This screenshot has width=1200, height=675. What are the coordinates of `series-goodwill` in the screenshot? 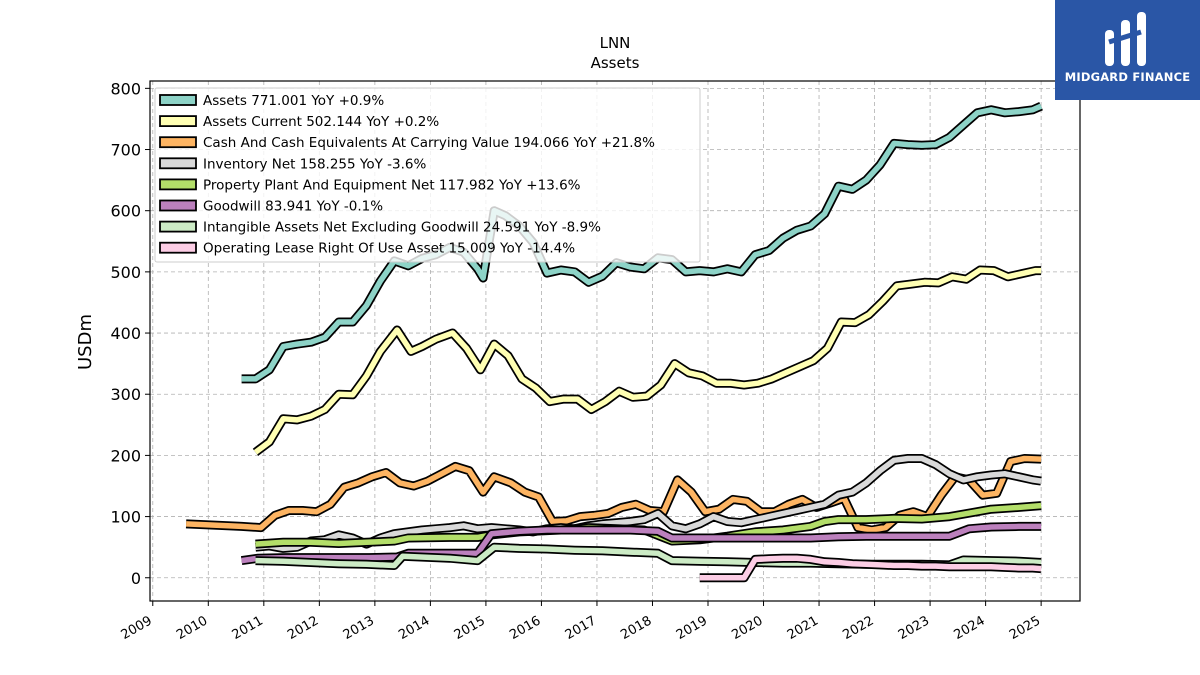 It's located at (641, 543).